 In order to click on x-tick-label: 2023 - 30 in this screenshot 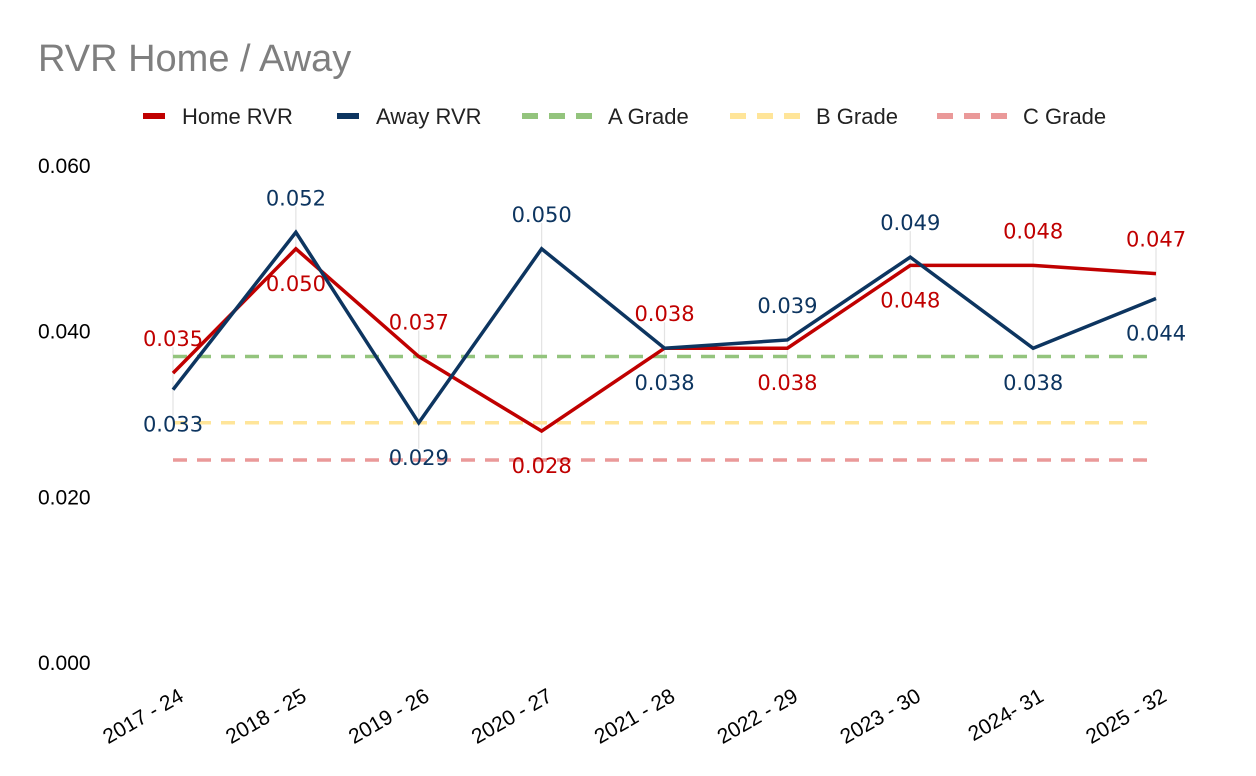, I will do `click(880, 716)`.